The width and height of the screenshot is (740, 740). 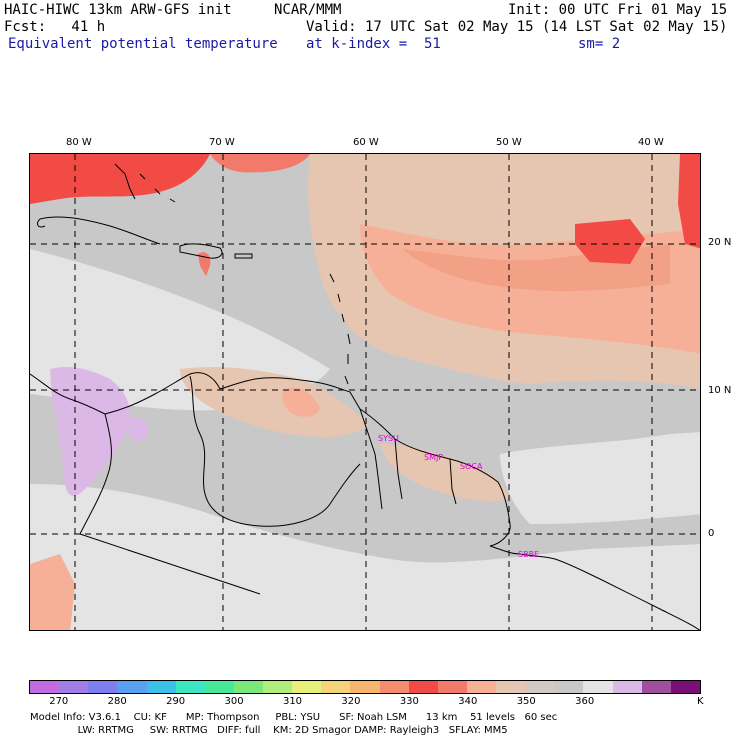 What do you see at coordinates (445, 472) in the screenshot?
I see `tan-field-guianas` at bounding box center [445, 472].